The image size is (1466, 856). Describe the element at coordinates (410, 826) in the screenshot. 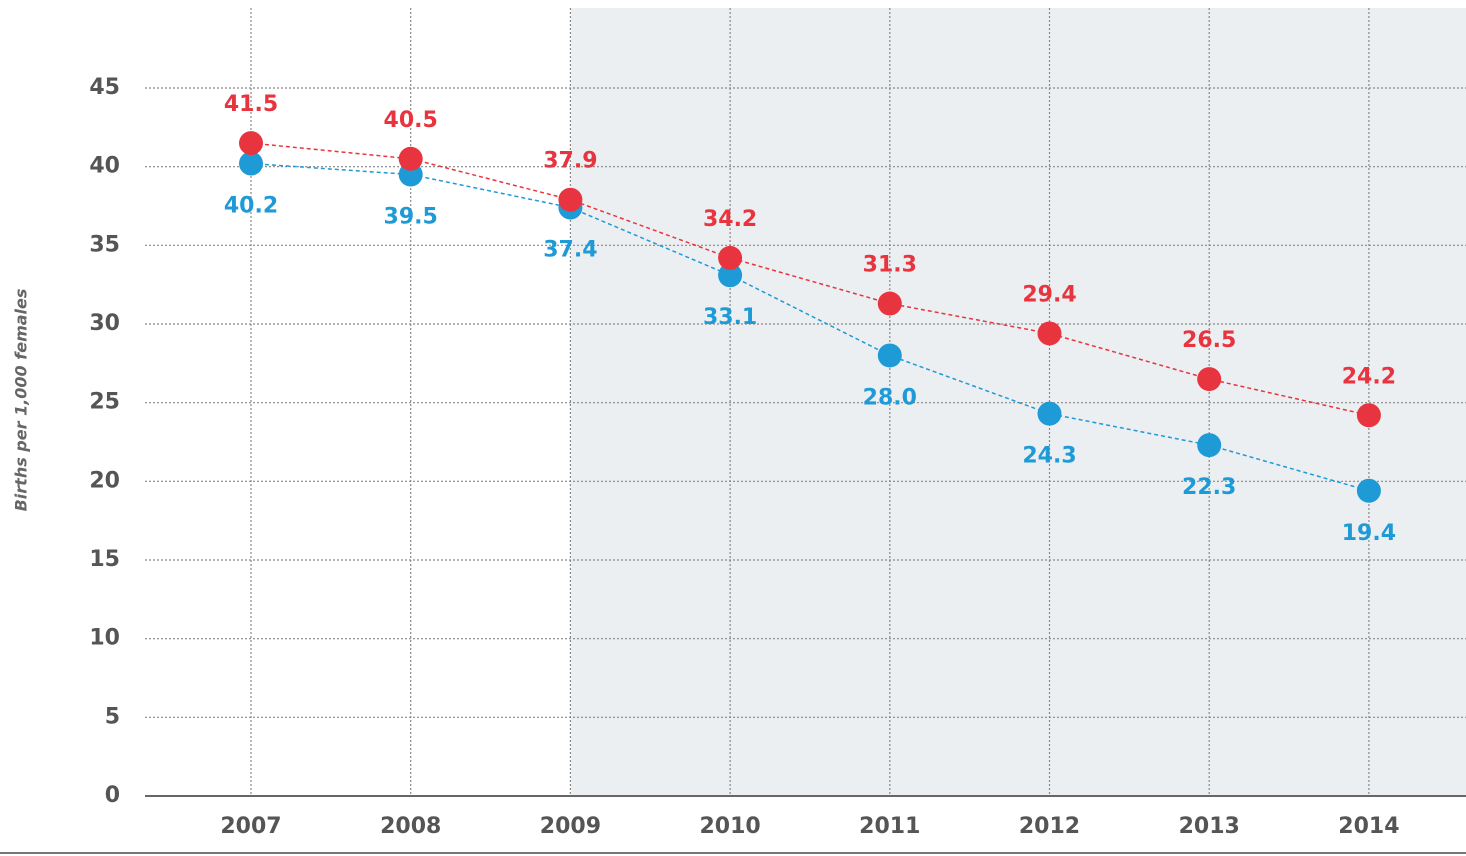

I see `x-tick-label: 2008` at that location.